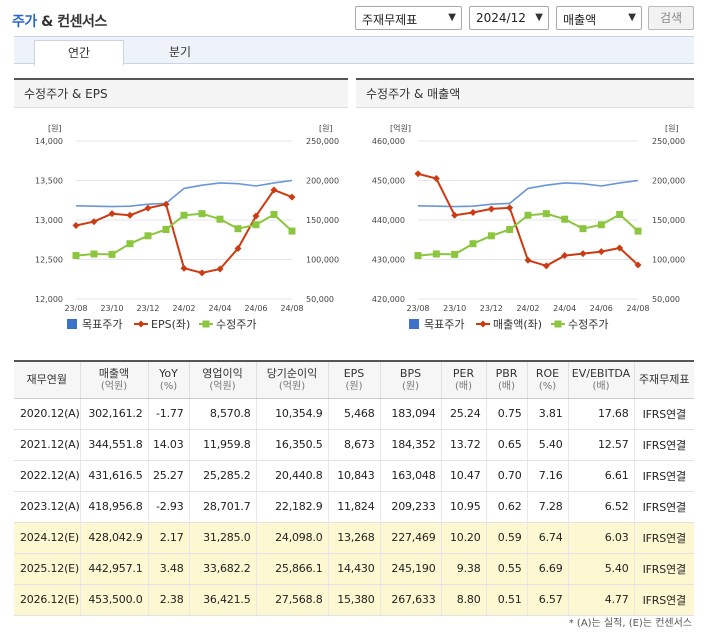 The width and height of the screenshot is (704, 632). I want to click on table-cell: 11,959.8, so click(222, 445).